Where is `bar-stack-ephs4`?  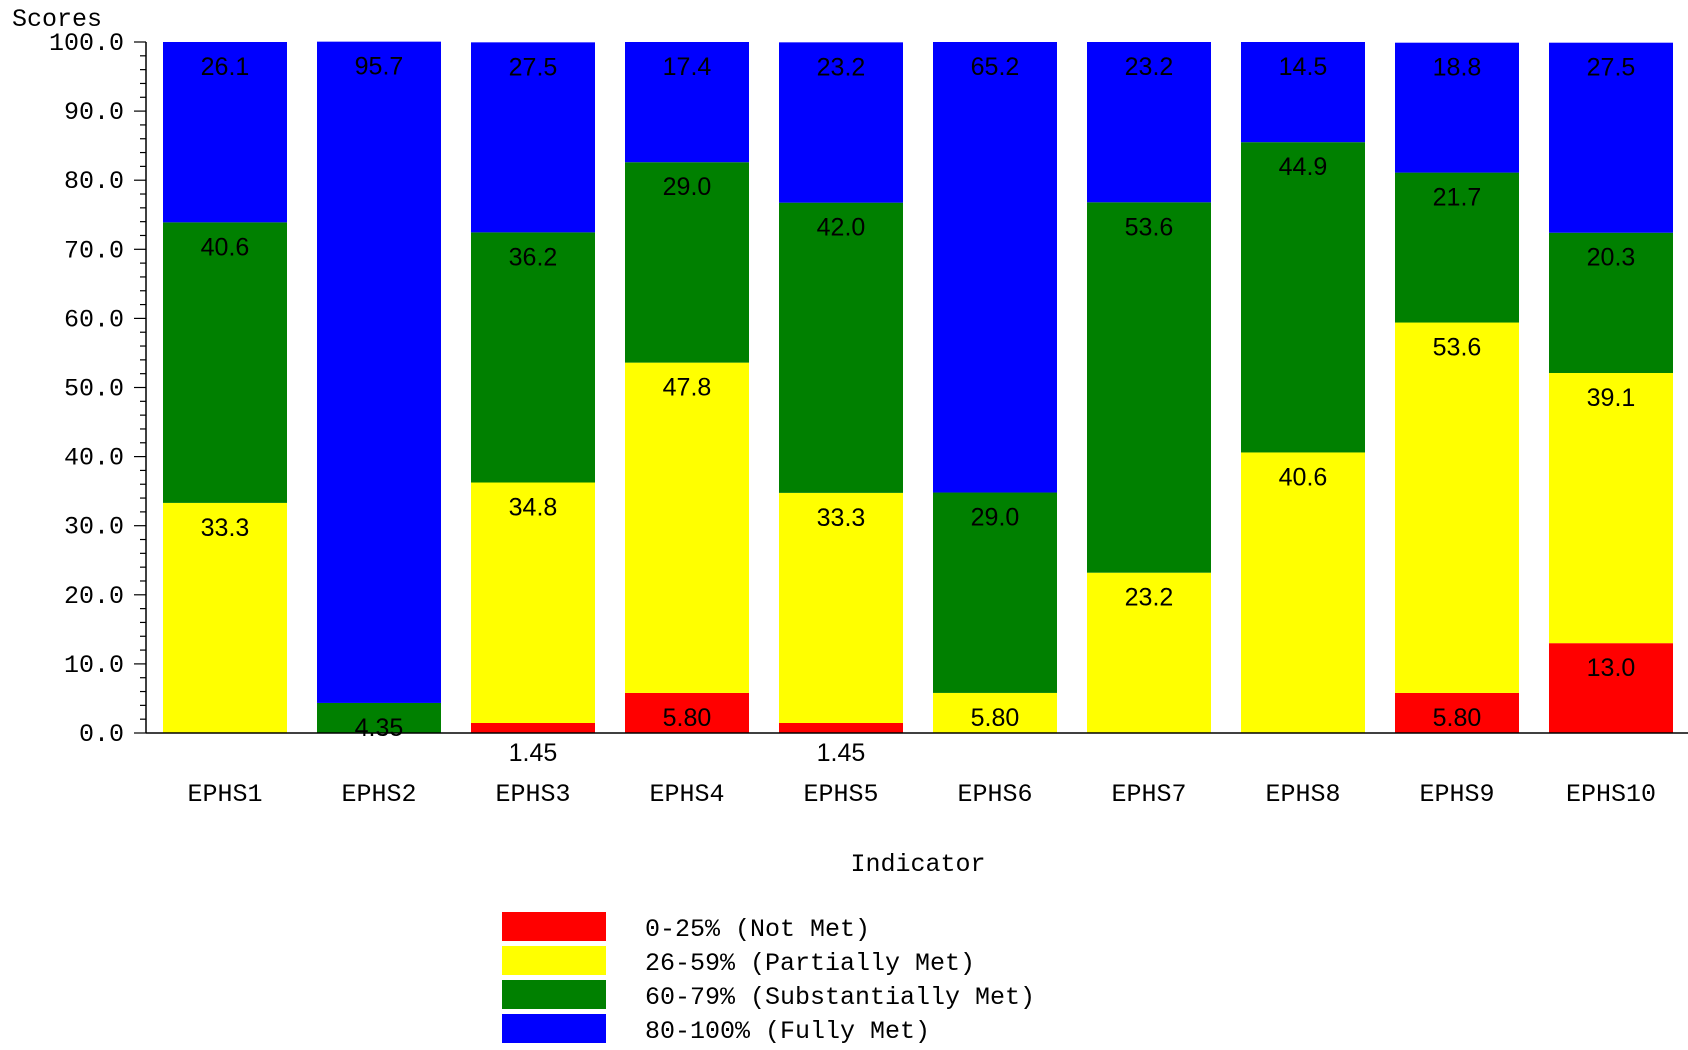
bar-stack-ephs4 is located at coordinates (687, 387).